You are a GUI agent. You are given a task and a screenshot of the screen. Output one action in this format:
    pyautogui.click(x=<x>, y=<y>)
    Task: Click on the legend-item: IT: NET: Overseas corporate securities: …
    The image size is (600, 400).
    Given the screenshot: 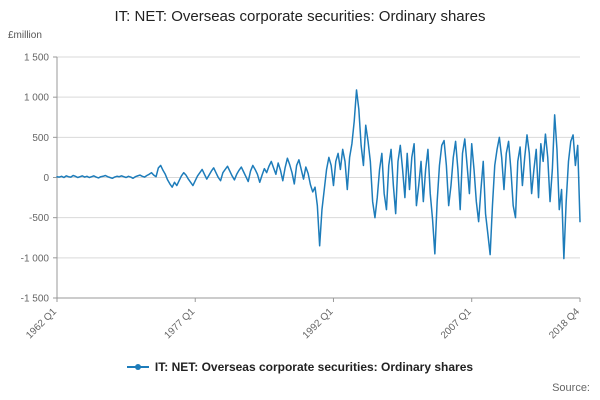 What is the action you would take?
    pyautogui.click(x=300, y=367)
    